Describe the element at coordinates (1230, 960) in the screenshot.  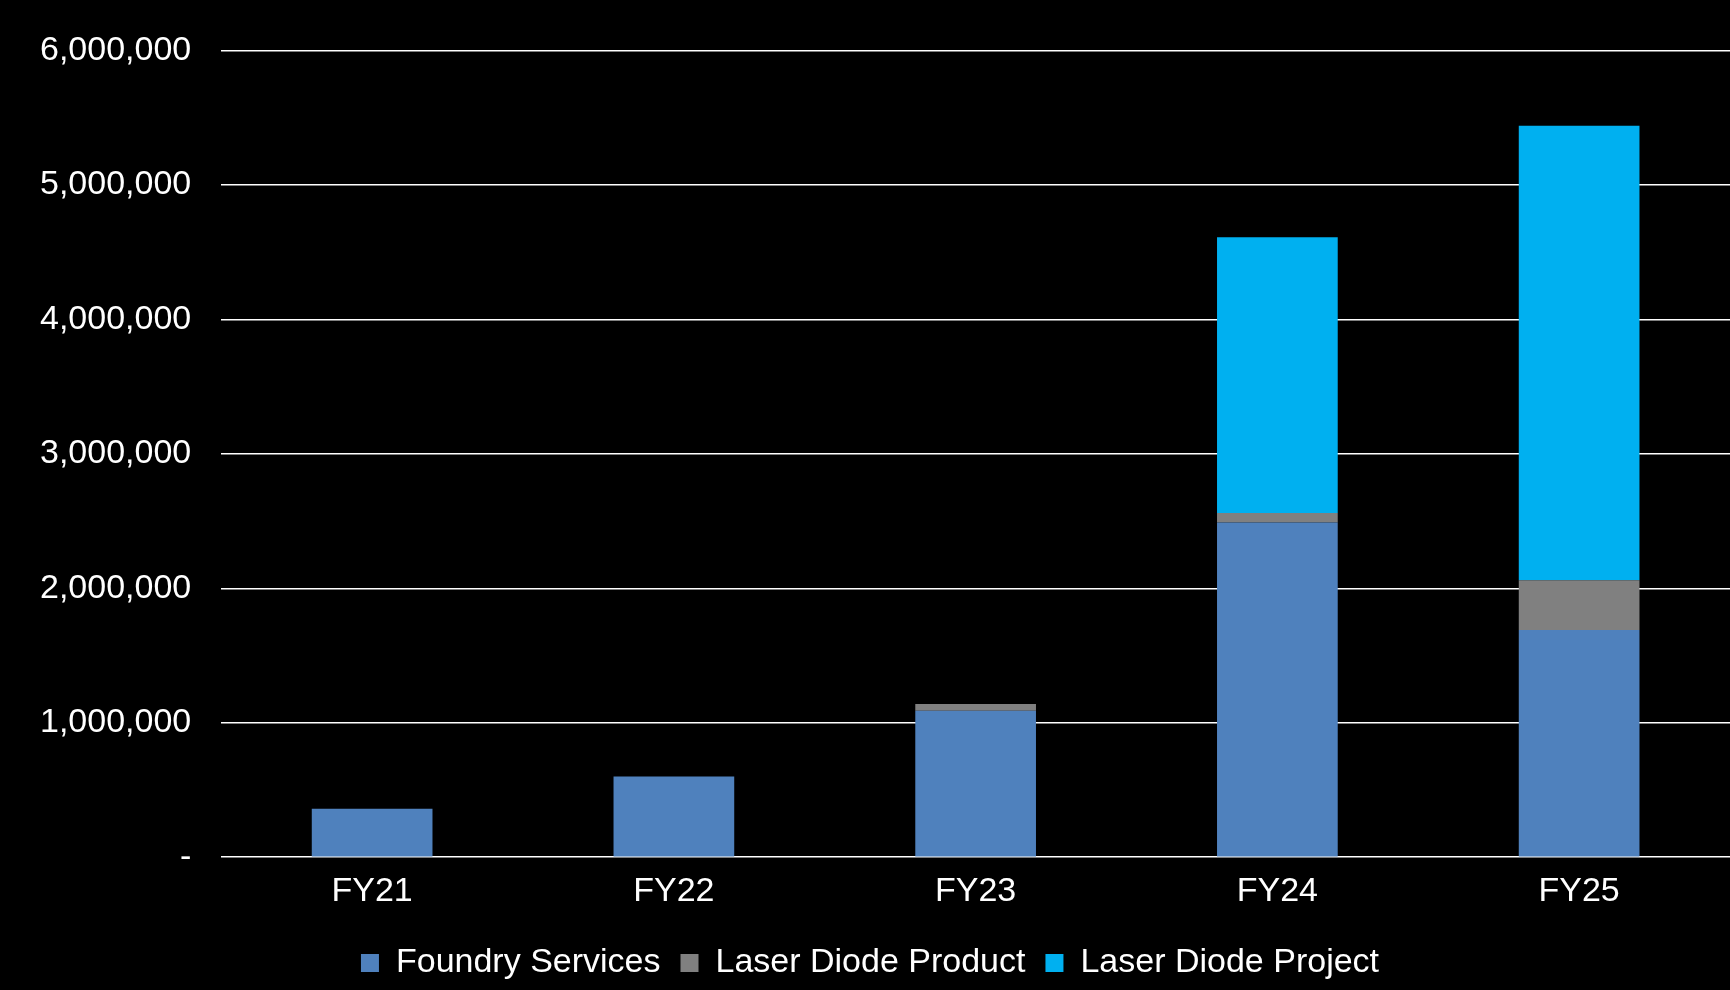
I see `legend-label: Laser Diode Project` at that location.